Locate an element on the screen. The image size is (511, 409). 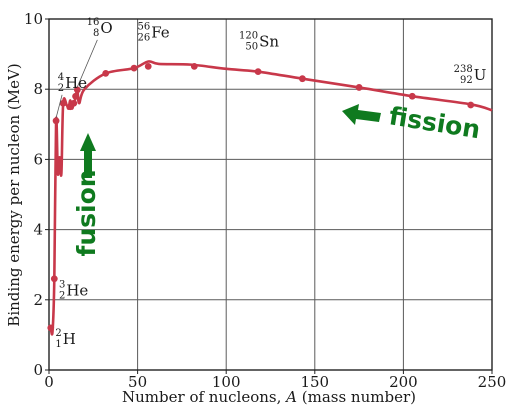
y-axis-label: Binding energy per nucleon (MeV) is located at coordinates (14, 194).